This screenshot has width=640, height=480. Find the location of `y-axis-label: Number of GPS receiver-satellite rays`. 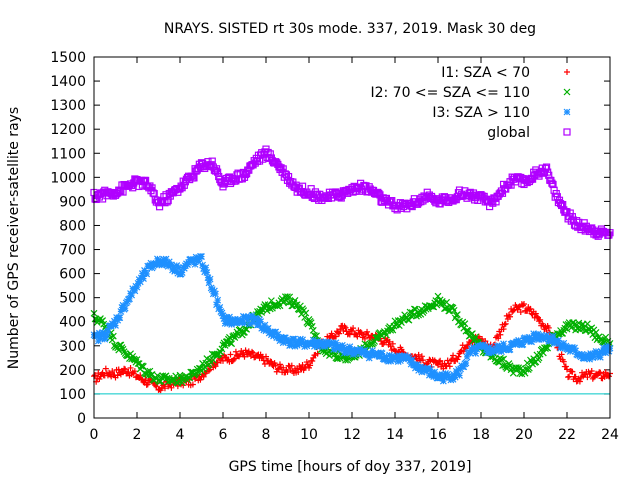

y-axis-label: Number of GPS receiver-satellite rays is located at coordinates (14, 238).